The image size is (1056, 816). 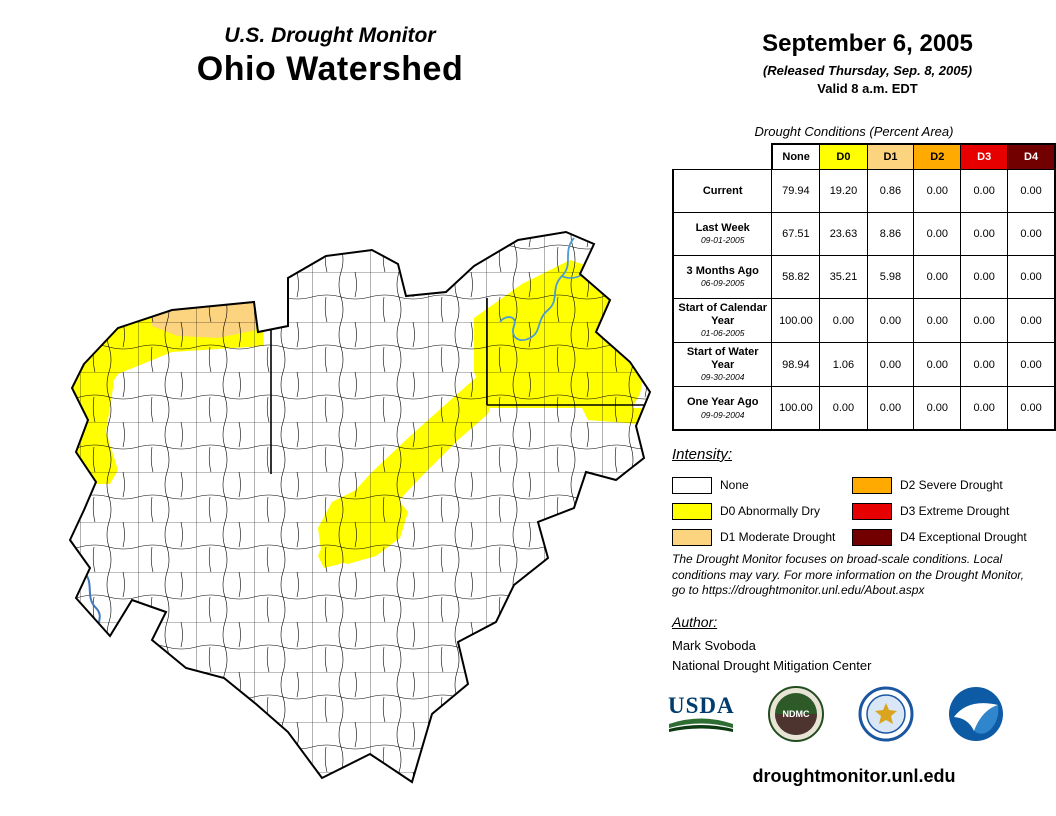 What do you see at coordinates (843, 191) in the screenshot?
I see `cell-value: 19.20` at bounding box center [843, 191].